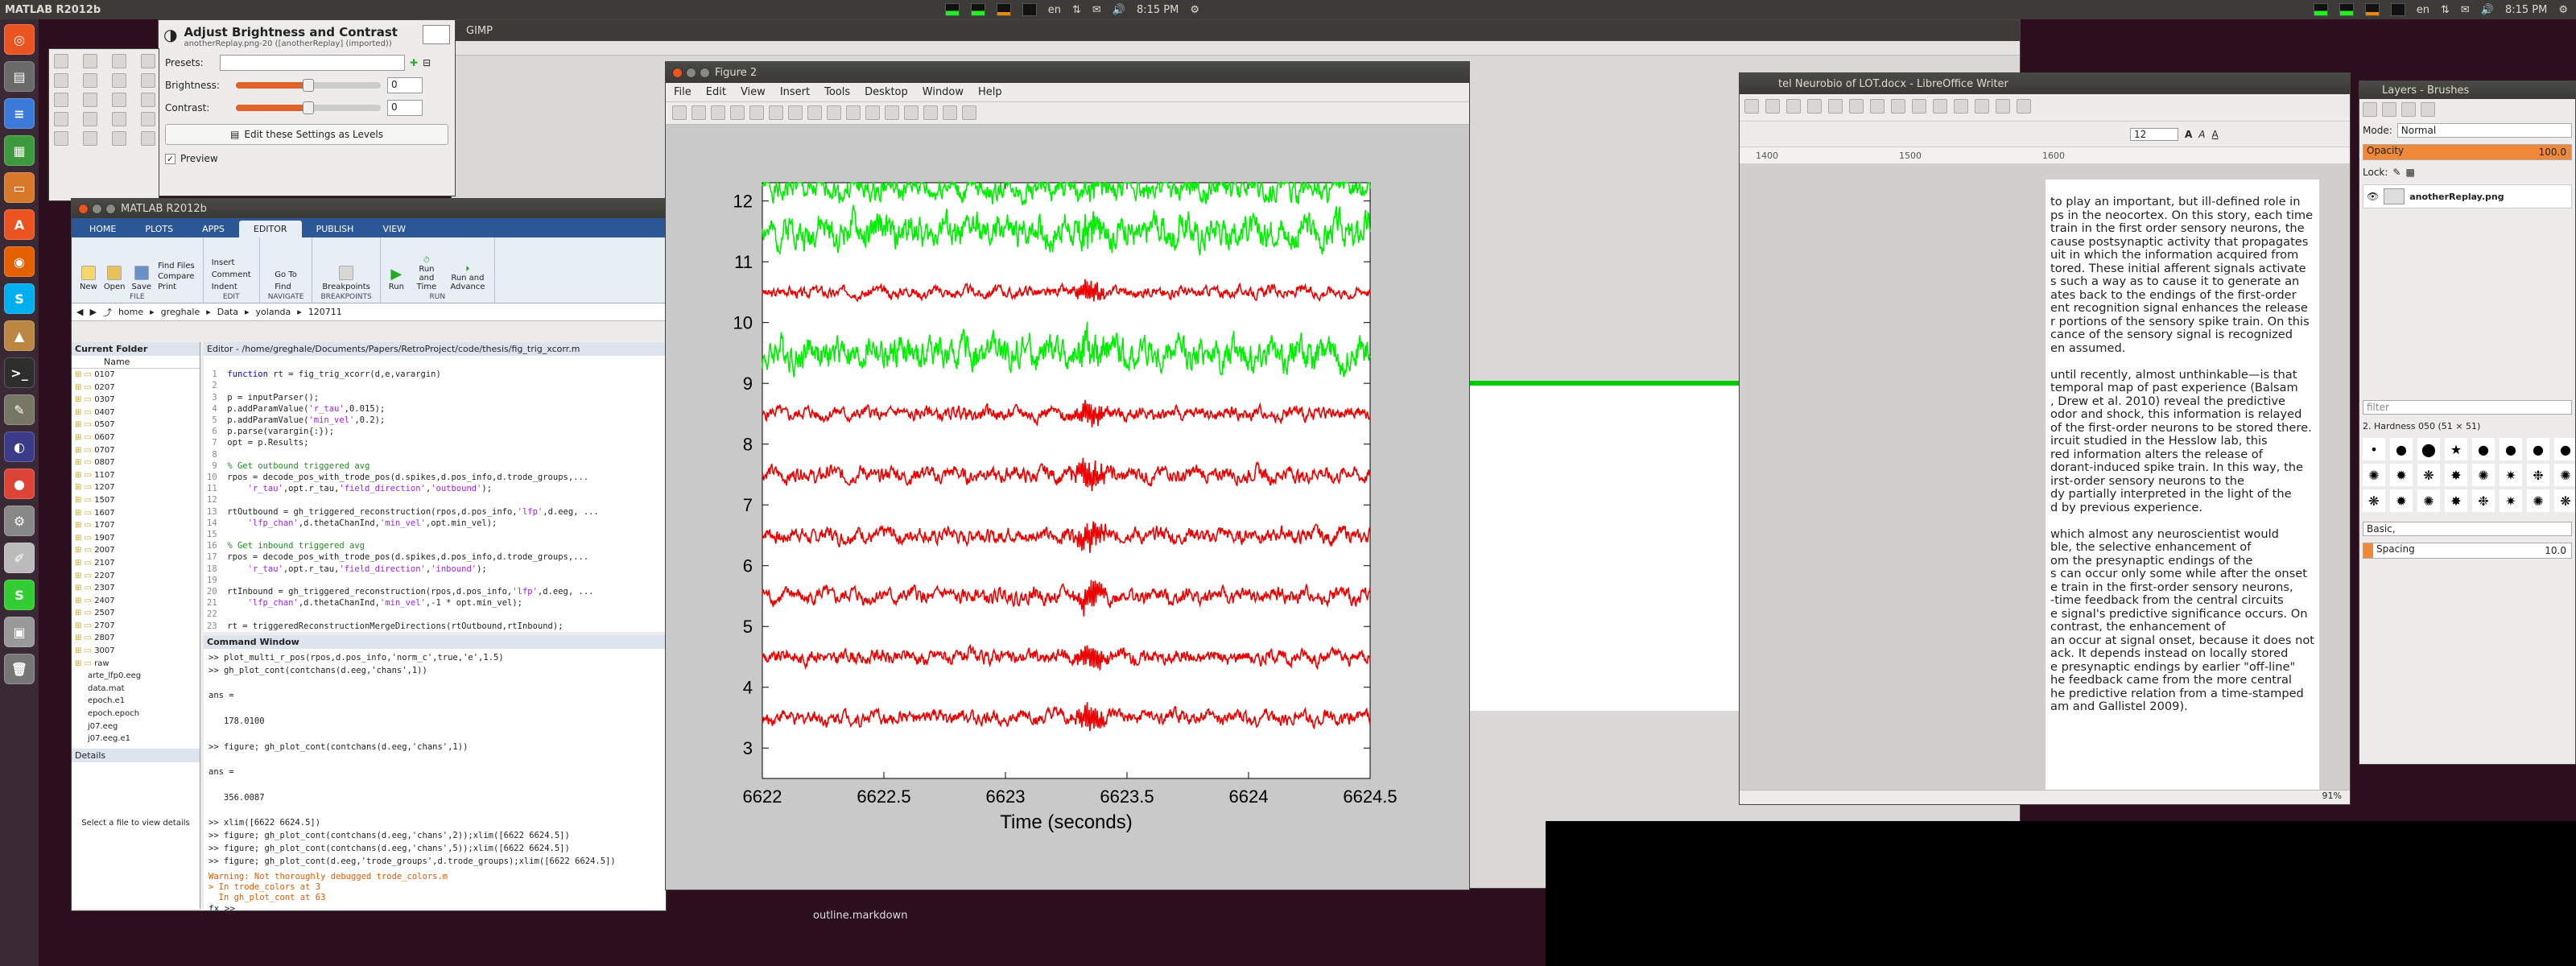 Image resolution: width=2576 pixels, height=966 pixels. What do you see at coordinates (137, 450) in the screenshot?
I see `folder-item: ⊞ ▭ 0707` at bounding box center [137, 450].